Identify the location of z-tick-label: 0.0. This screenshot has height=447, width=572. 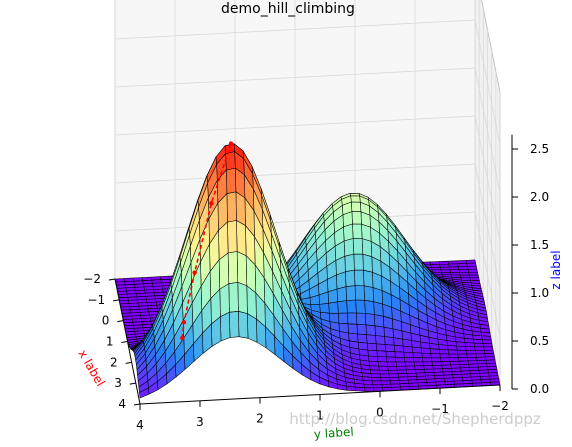
(539, 389).